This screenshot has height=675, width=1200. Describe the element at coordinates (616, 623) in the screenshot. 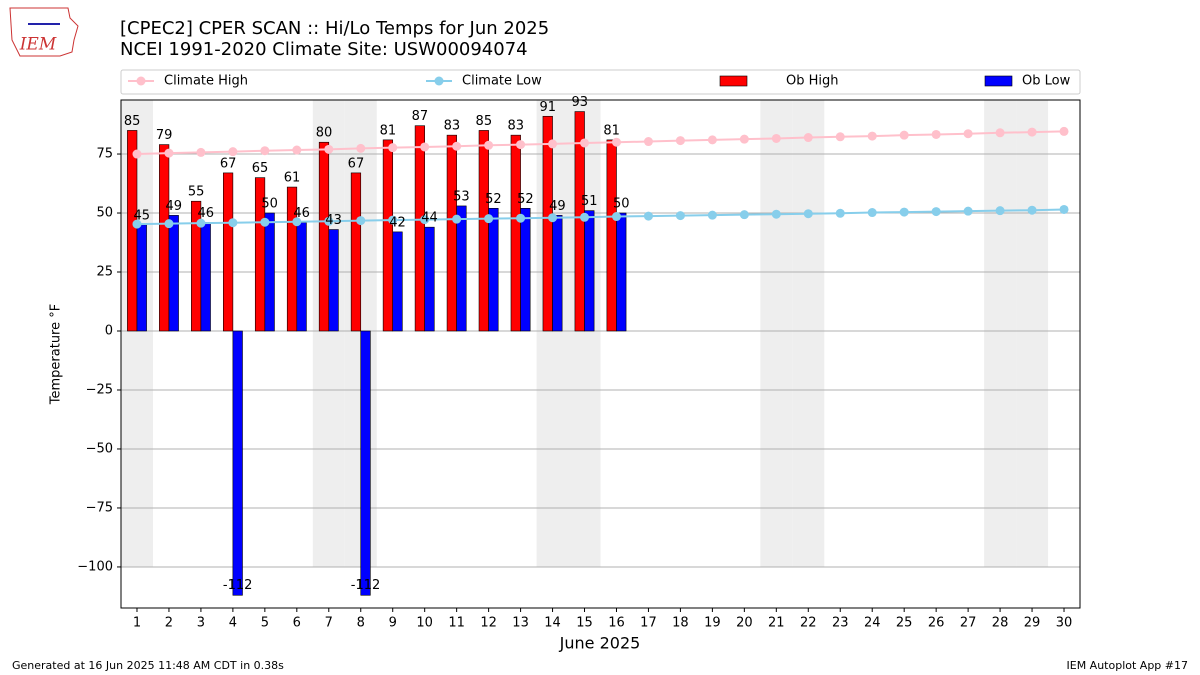

I see `x-tick-label: 16` at that location.